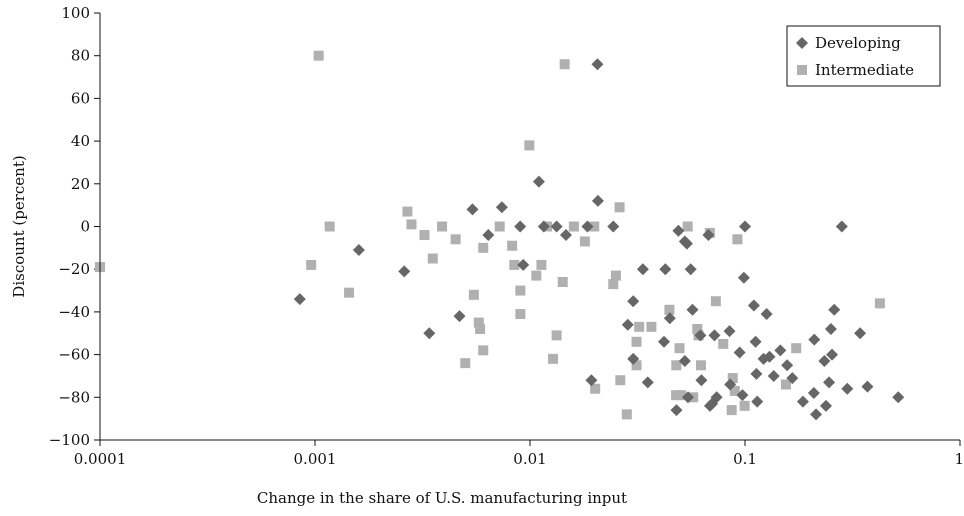 This screenshot has height=516, width=964. What do you see at coordinates (74, 397) in the screenshot?
I see `y-tick-label: −80` at bounding box center [74, 397].